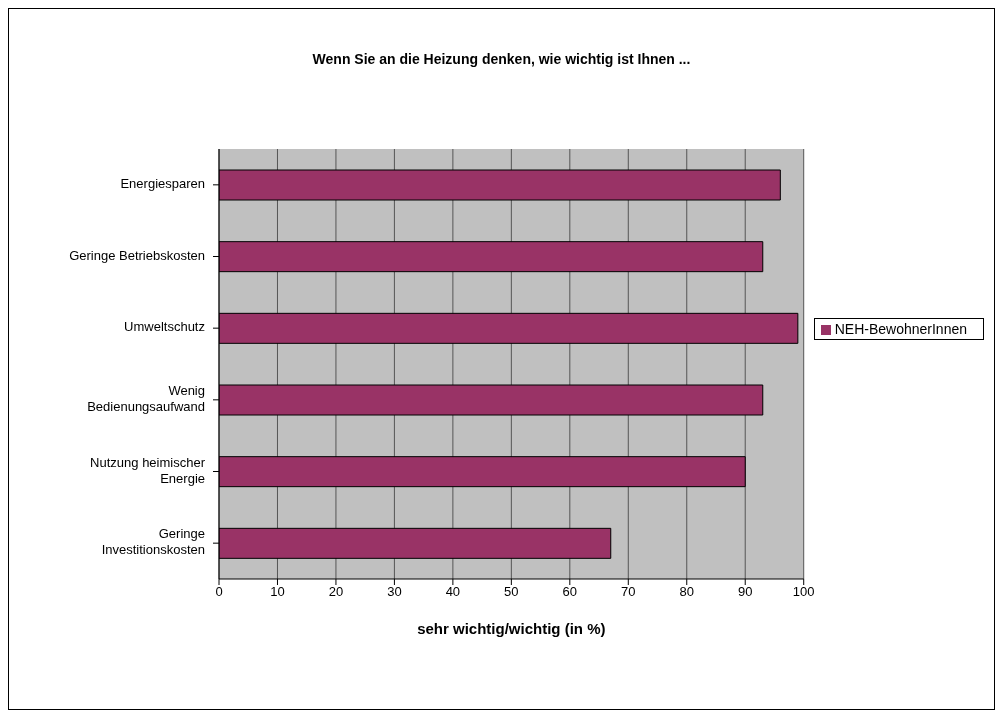 Image resolution: width=1005 pixels, height=728 pixels. I want to click on y-tick-label: Energiesparen, so click(162, 184).